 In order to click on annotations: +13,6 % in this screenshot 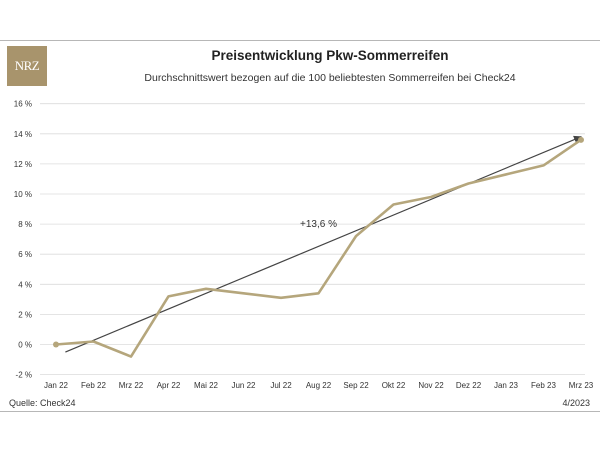, I will do `click(318, 224)`.